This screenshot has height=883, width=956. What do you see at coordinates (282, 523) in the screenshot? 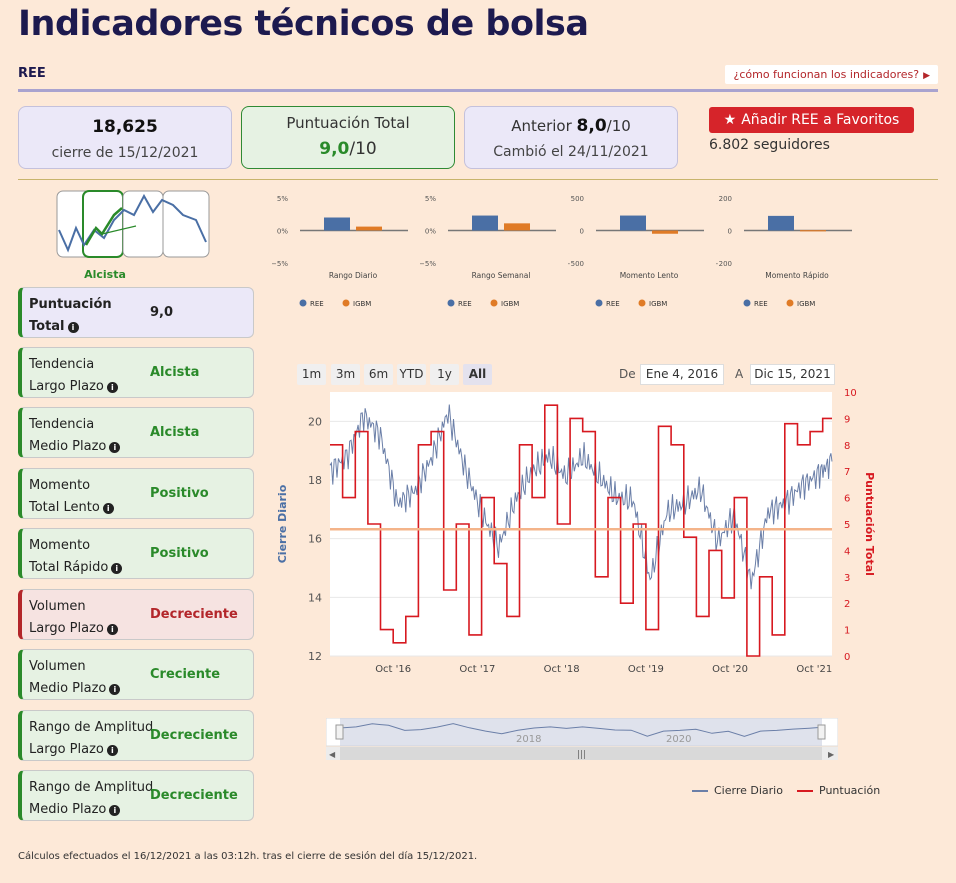
I see `y-axis-title: Cierre Diario` at bounding box center [282, 523].